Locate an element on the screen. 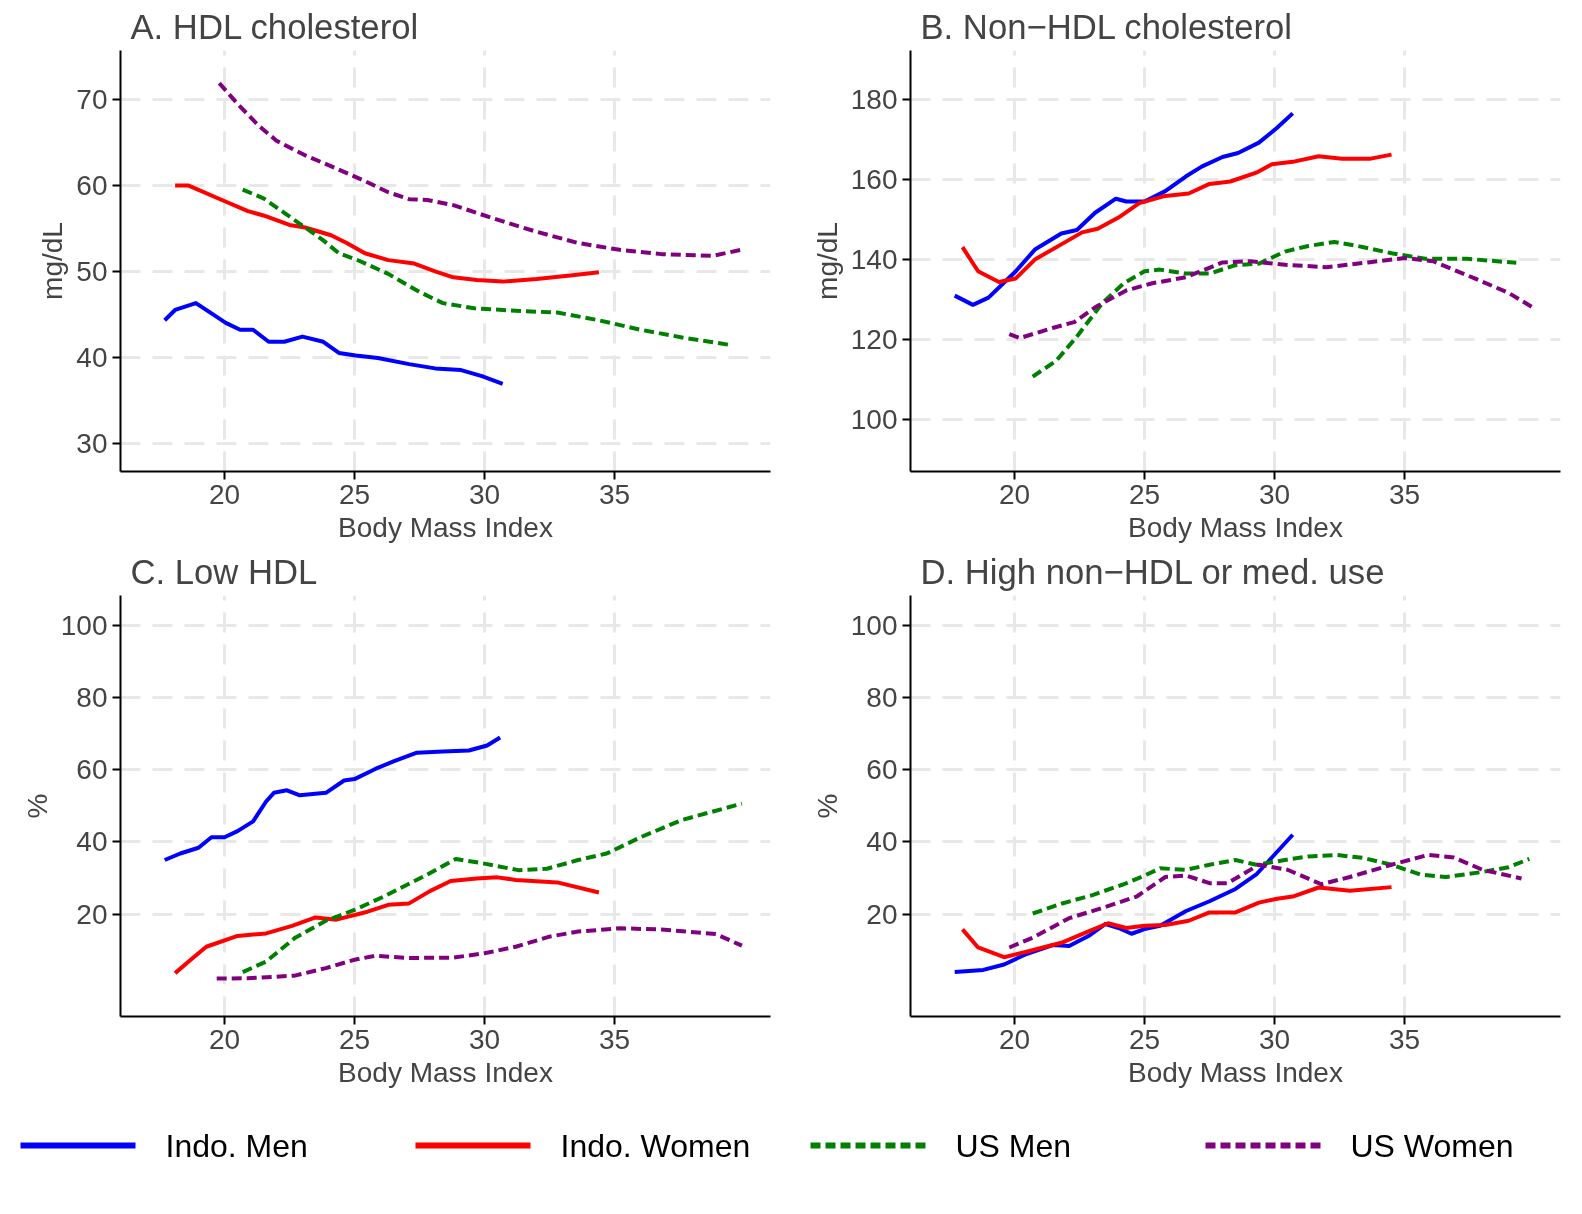 Image resolution: width=1582 pixels, height=1214 pixels. y-tick-label: 50 is located at coordinates (92, 271).